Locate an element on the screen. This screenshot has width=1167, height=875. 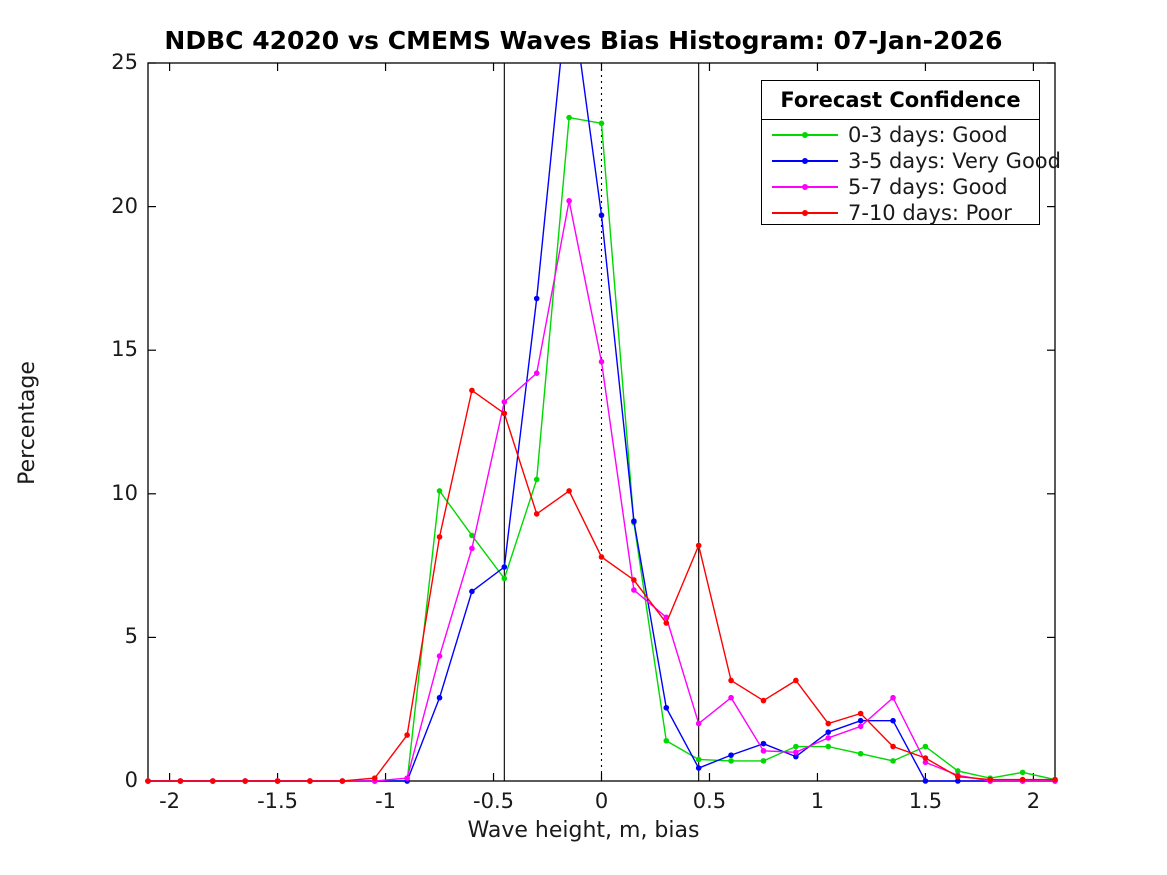
legend-label-0-3-days-good: 0-3 days: Good is located at coordinates (928, 135).